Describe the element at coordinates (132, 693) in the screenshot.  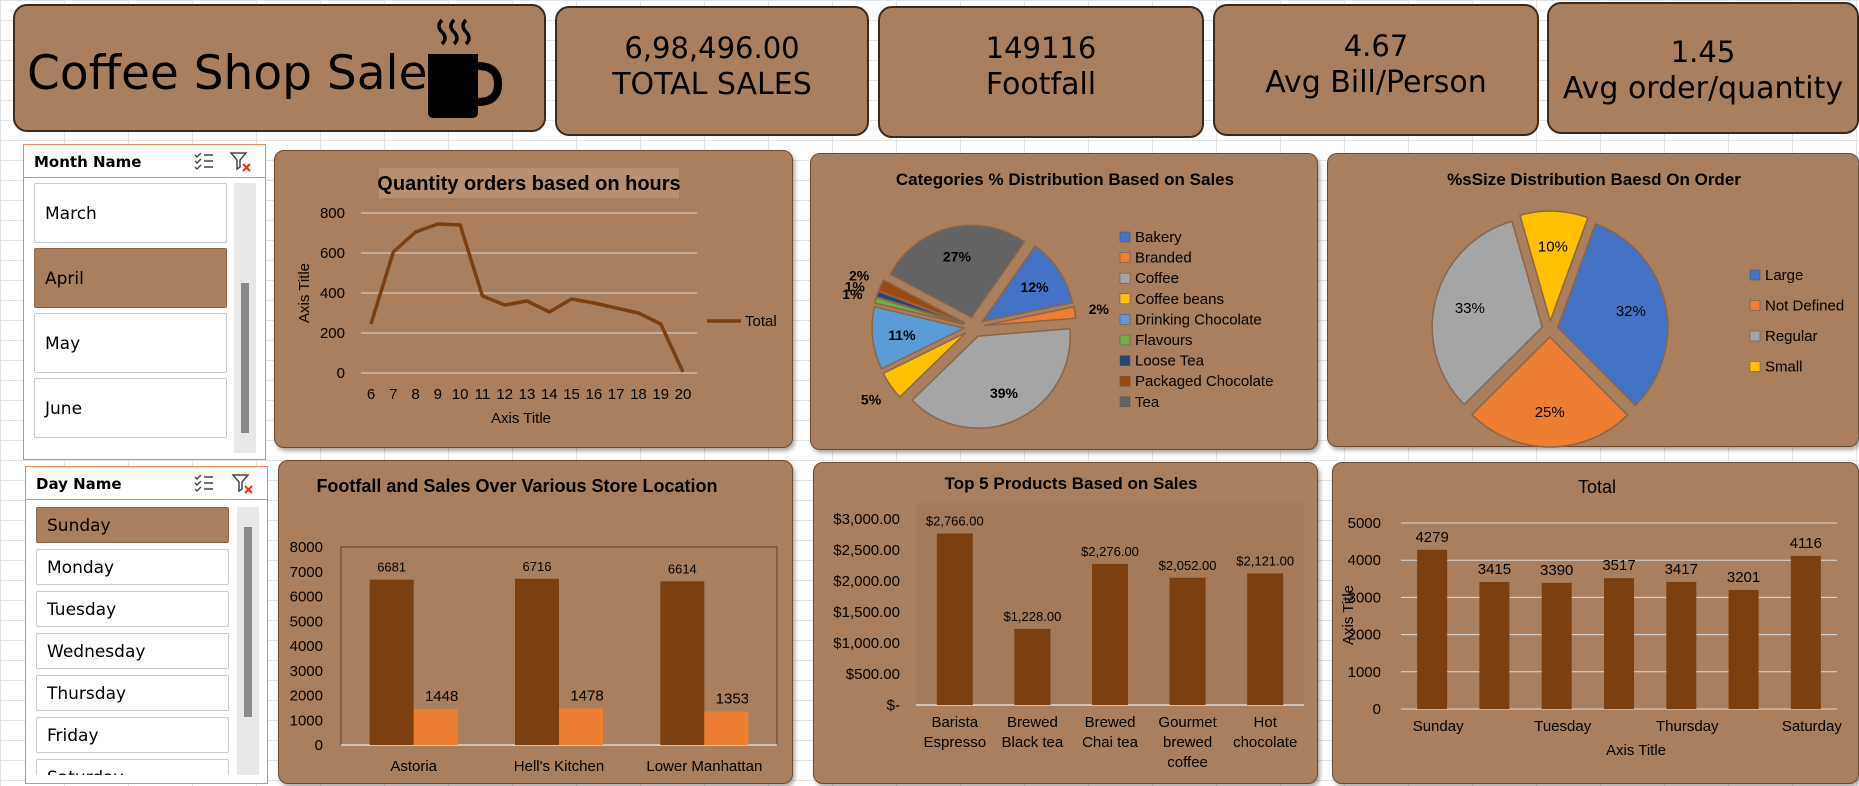
I see `slicer-item-thursday: Thursday` at that location.